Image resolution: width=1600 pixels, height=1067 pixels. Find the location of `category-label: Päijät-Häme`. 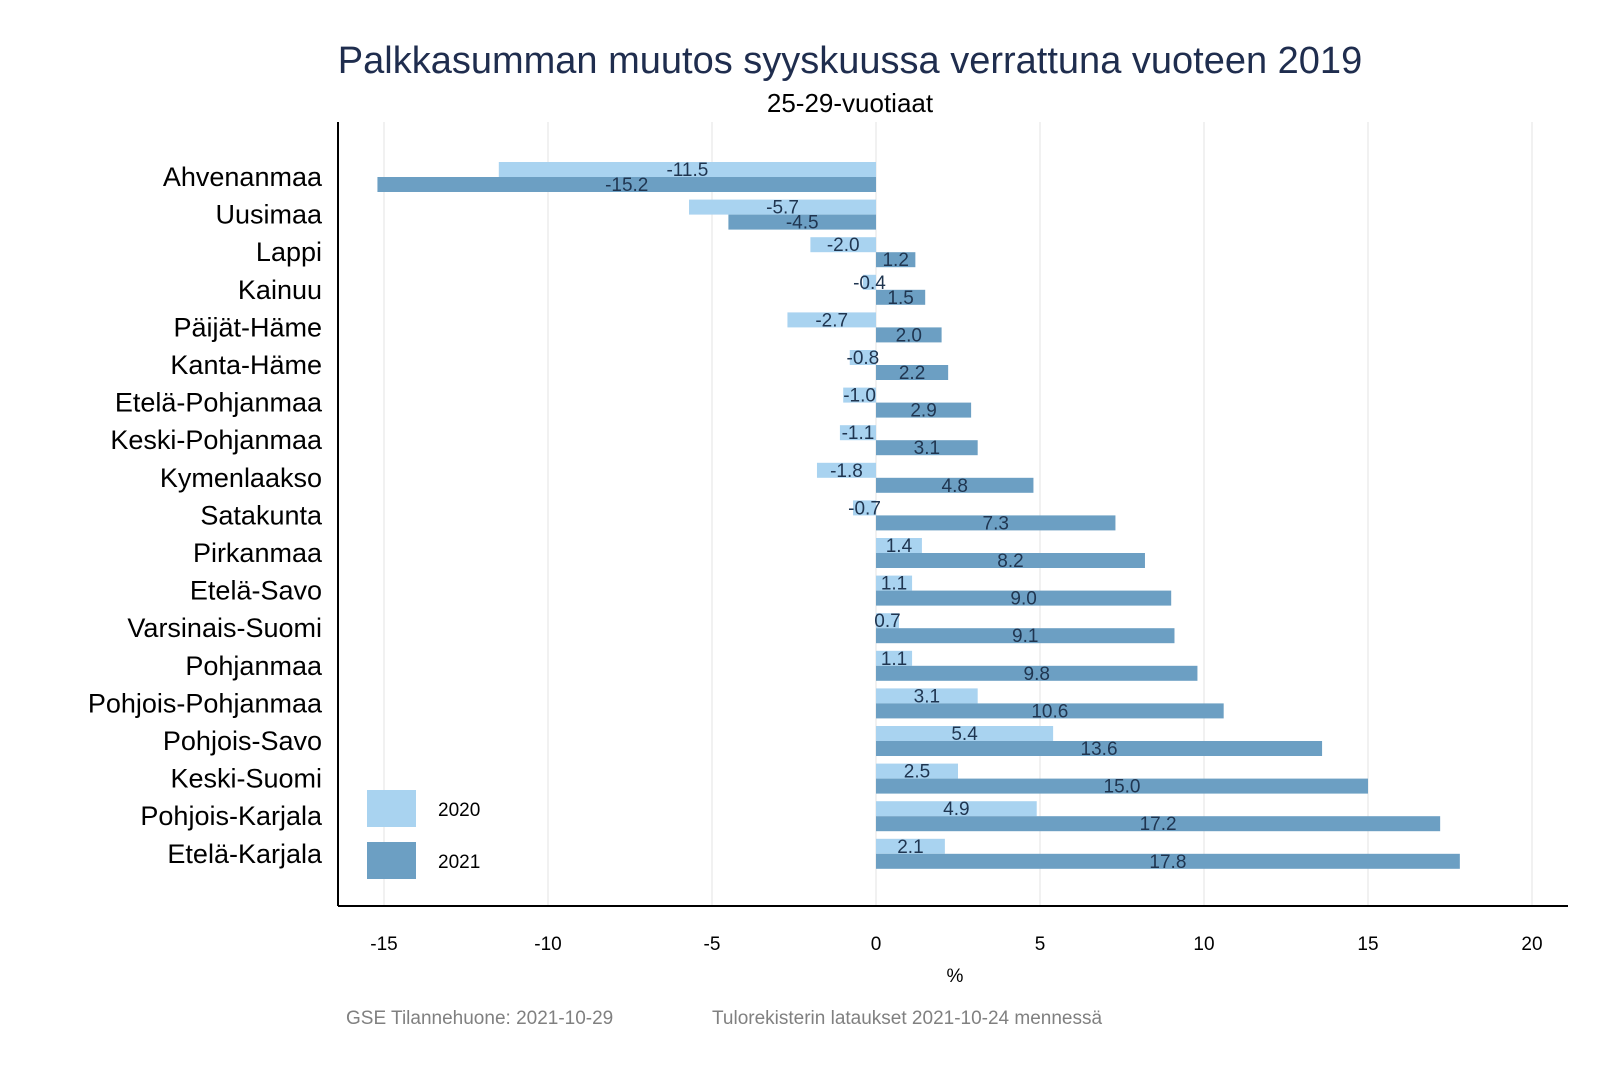

category-label: Päijät-Häme is located at coordinates (247, 327).